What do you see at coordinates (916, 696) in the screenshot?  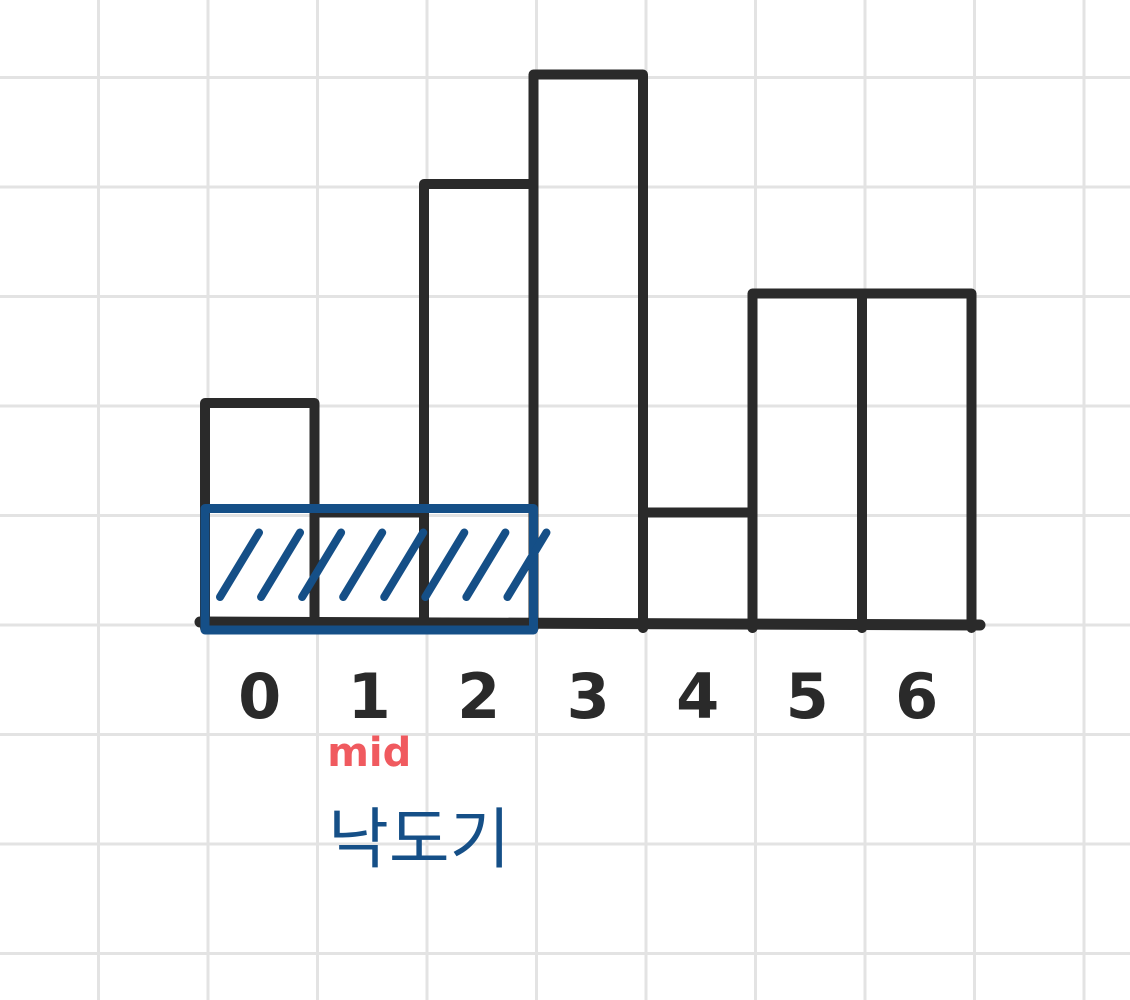 I see `x-tick-label-6: 6` at bounding box center [916, 696].